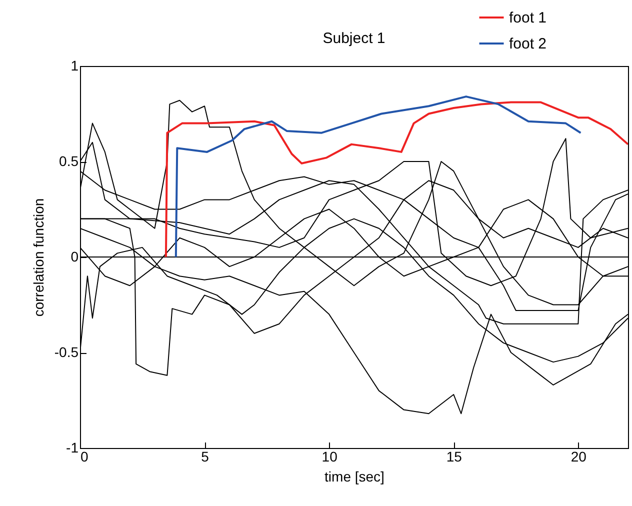 The width and height of the screenshot is (632, 506). I want to click on y-tick-label: -1, so click(72, 448).